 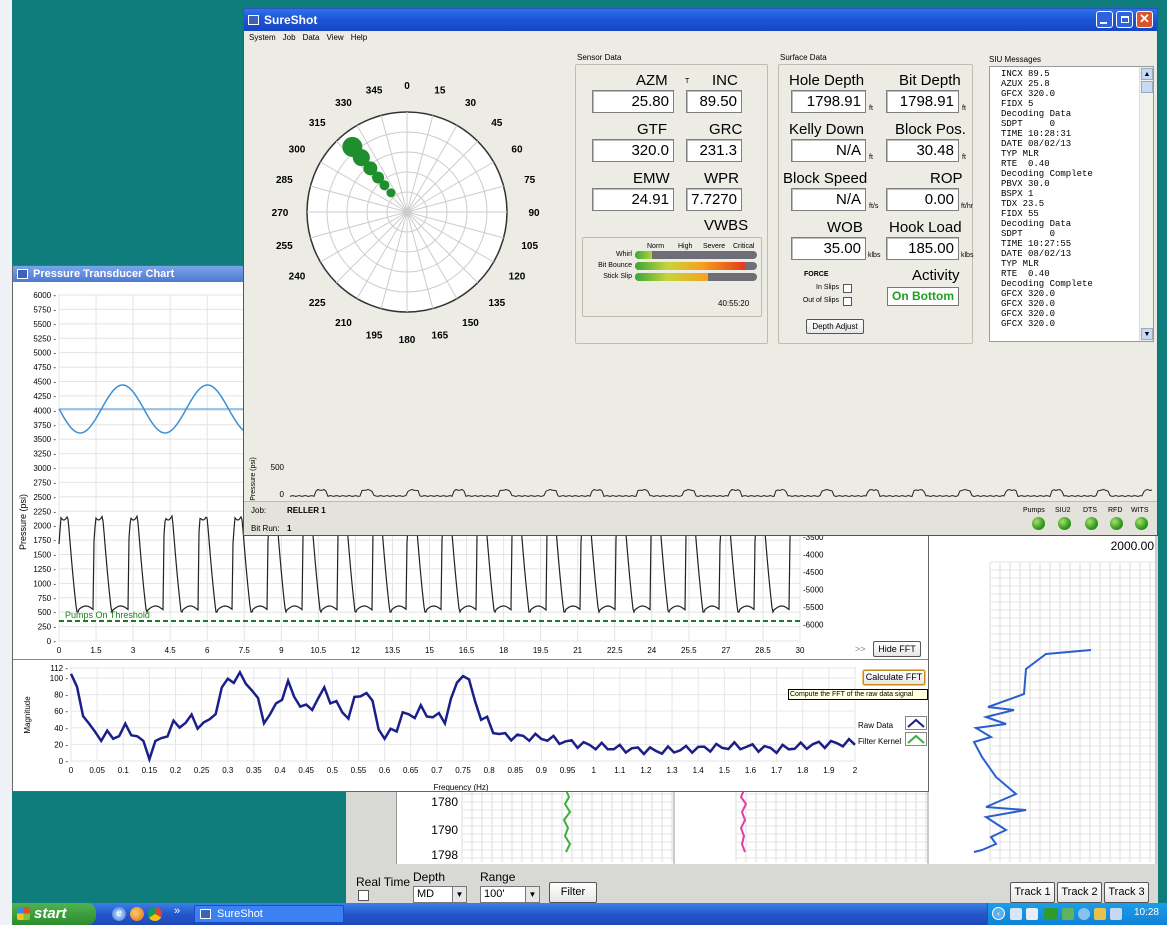 I want to click on menu-system: System, so click(x=262, y=37).